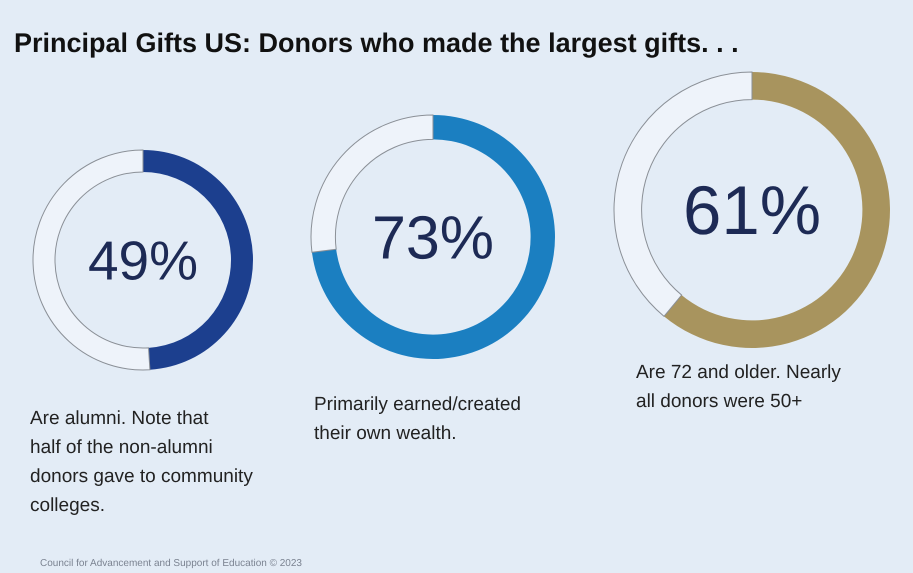 Image resolution: width=913 pixels, height=573 pixels. Describe the element at coordinates (376, 43) in the screenshot. I see `text: Principal Gifts US: Donors who made the largest gifts. . .` at that location.